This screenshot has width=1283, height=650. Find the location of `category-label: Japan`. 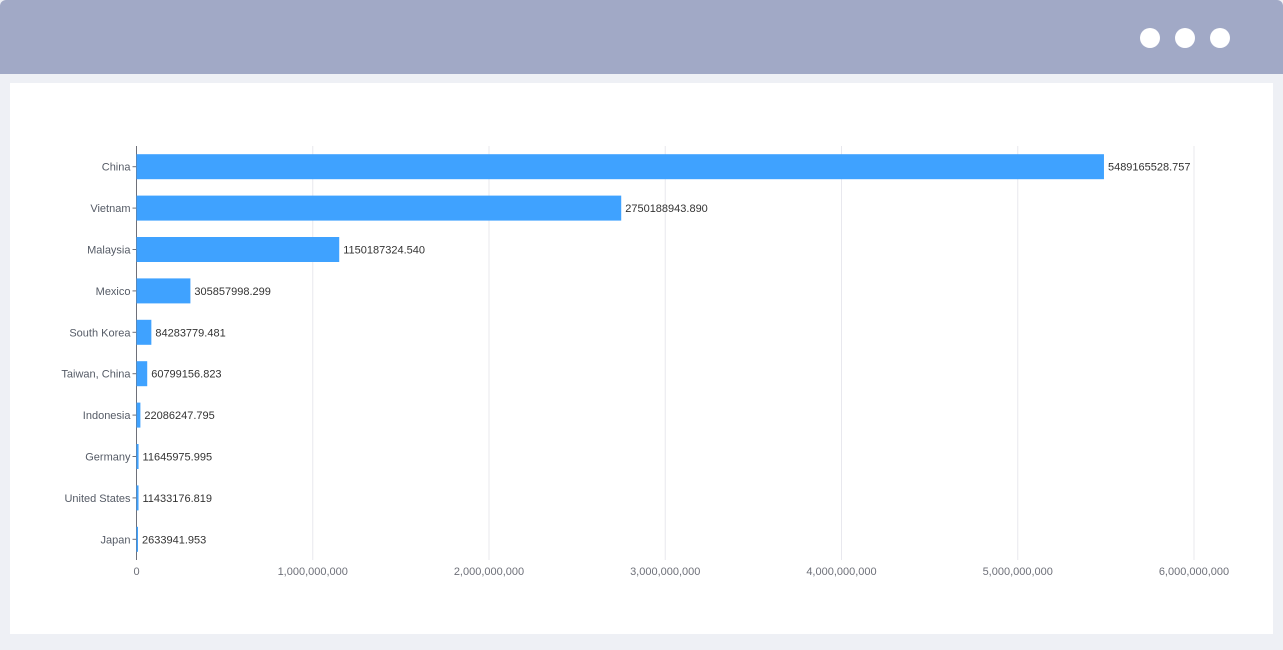

category-label: Japan is located at coordinates (116, 540).